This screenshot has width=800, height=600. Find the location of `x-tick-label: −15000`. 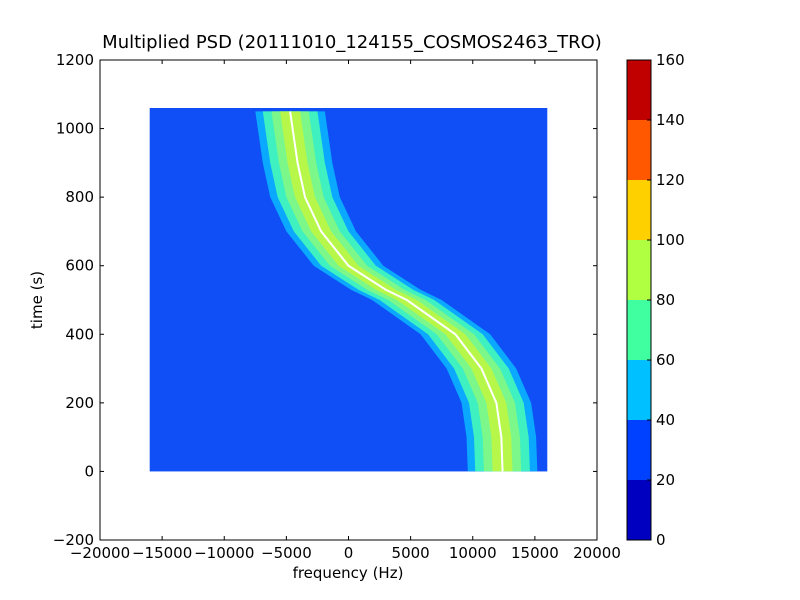

x-tick-label: −15000 is located at coordinates (162, 553).